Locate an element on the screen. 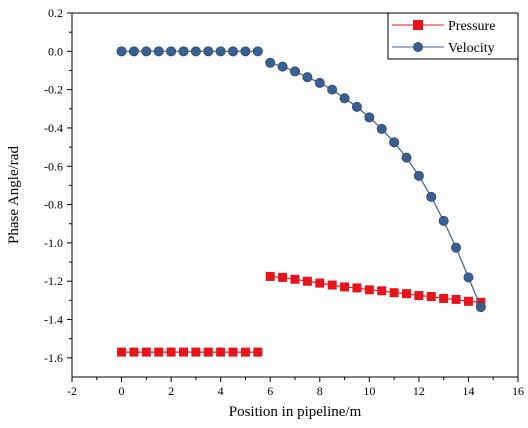 This screenshot has height=428, width=528. legend-box is located at coordinates (453, 36).